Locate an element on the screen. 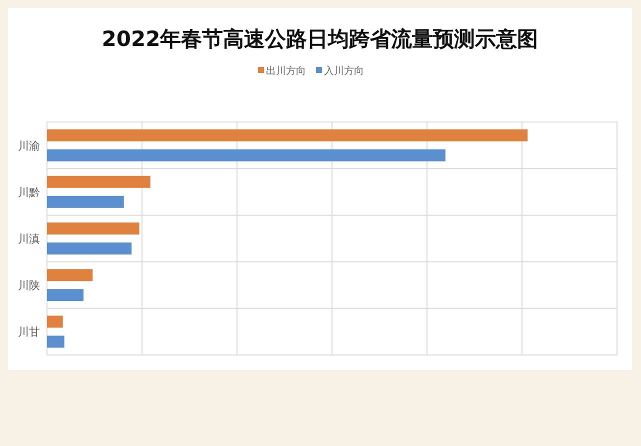 The image size is (641, 446). chart-title: 2022年春节高速公路日均跨省流量预测示意图 is located at coordinates (320, 39).